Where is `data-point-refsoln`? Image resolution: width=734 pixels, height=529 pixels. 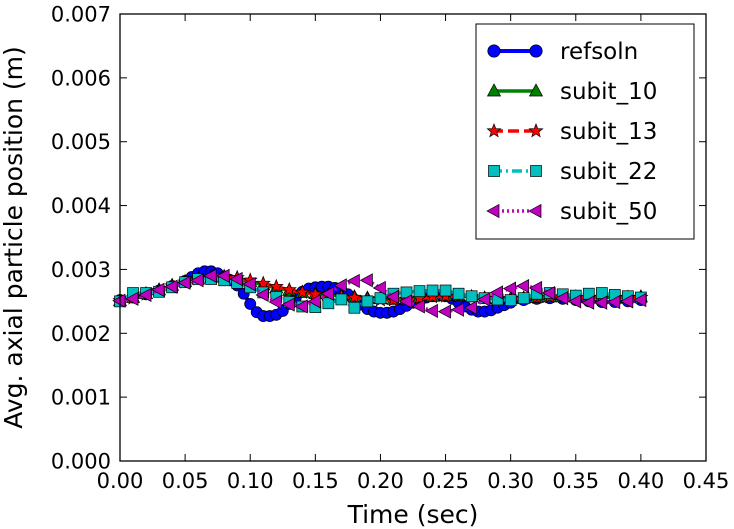 data-point-refsoln is located at coordinates (250, 303).